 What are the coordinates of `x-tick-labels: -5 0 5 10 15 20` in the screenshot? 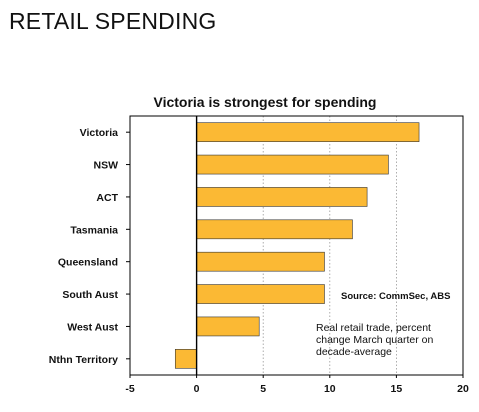 It's located at (297, 389).